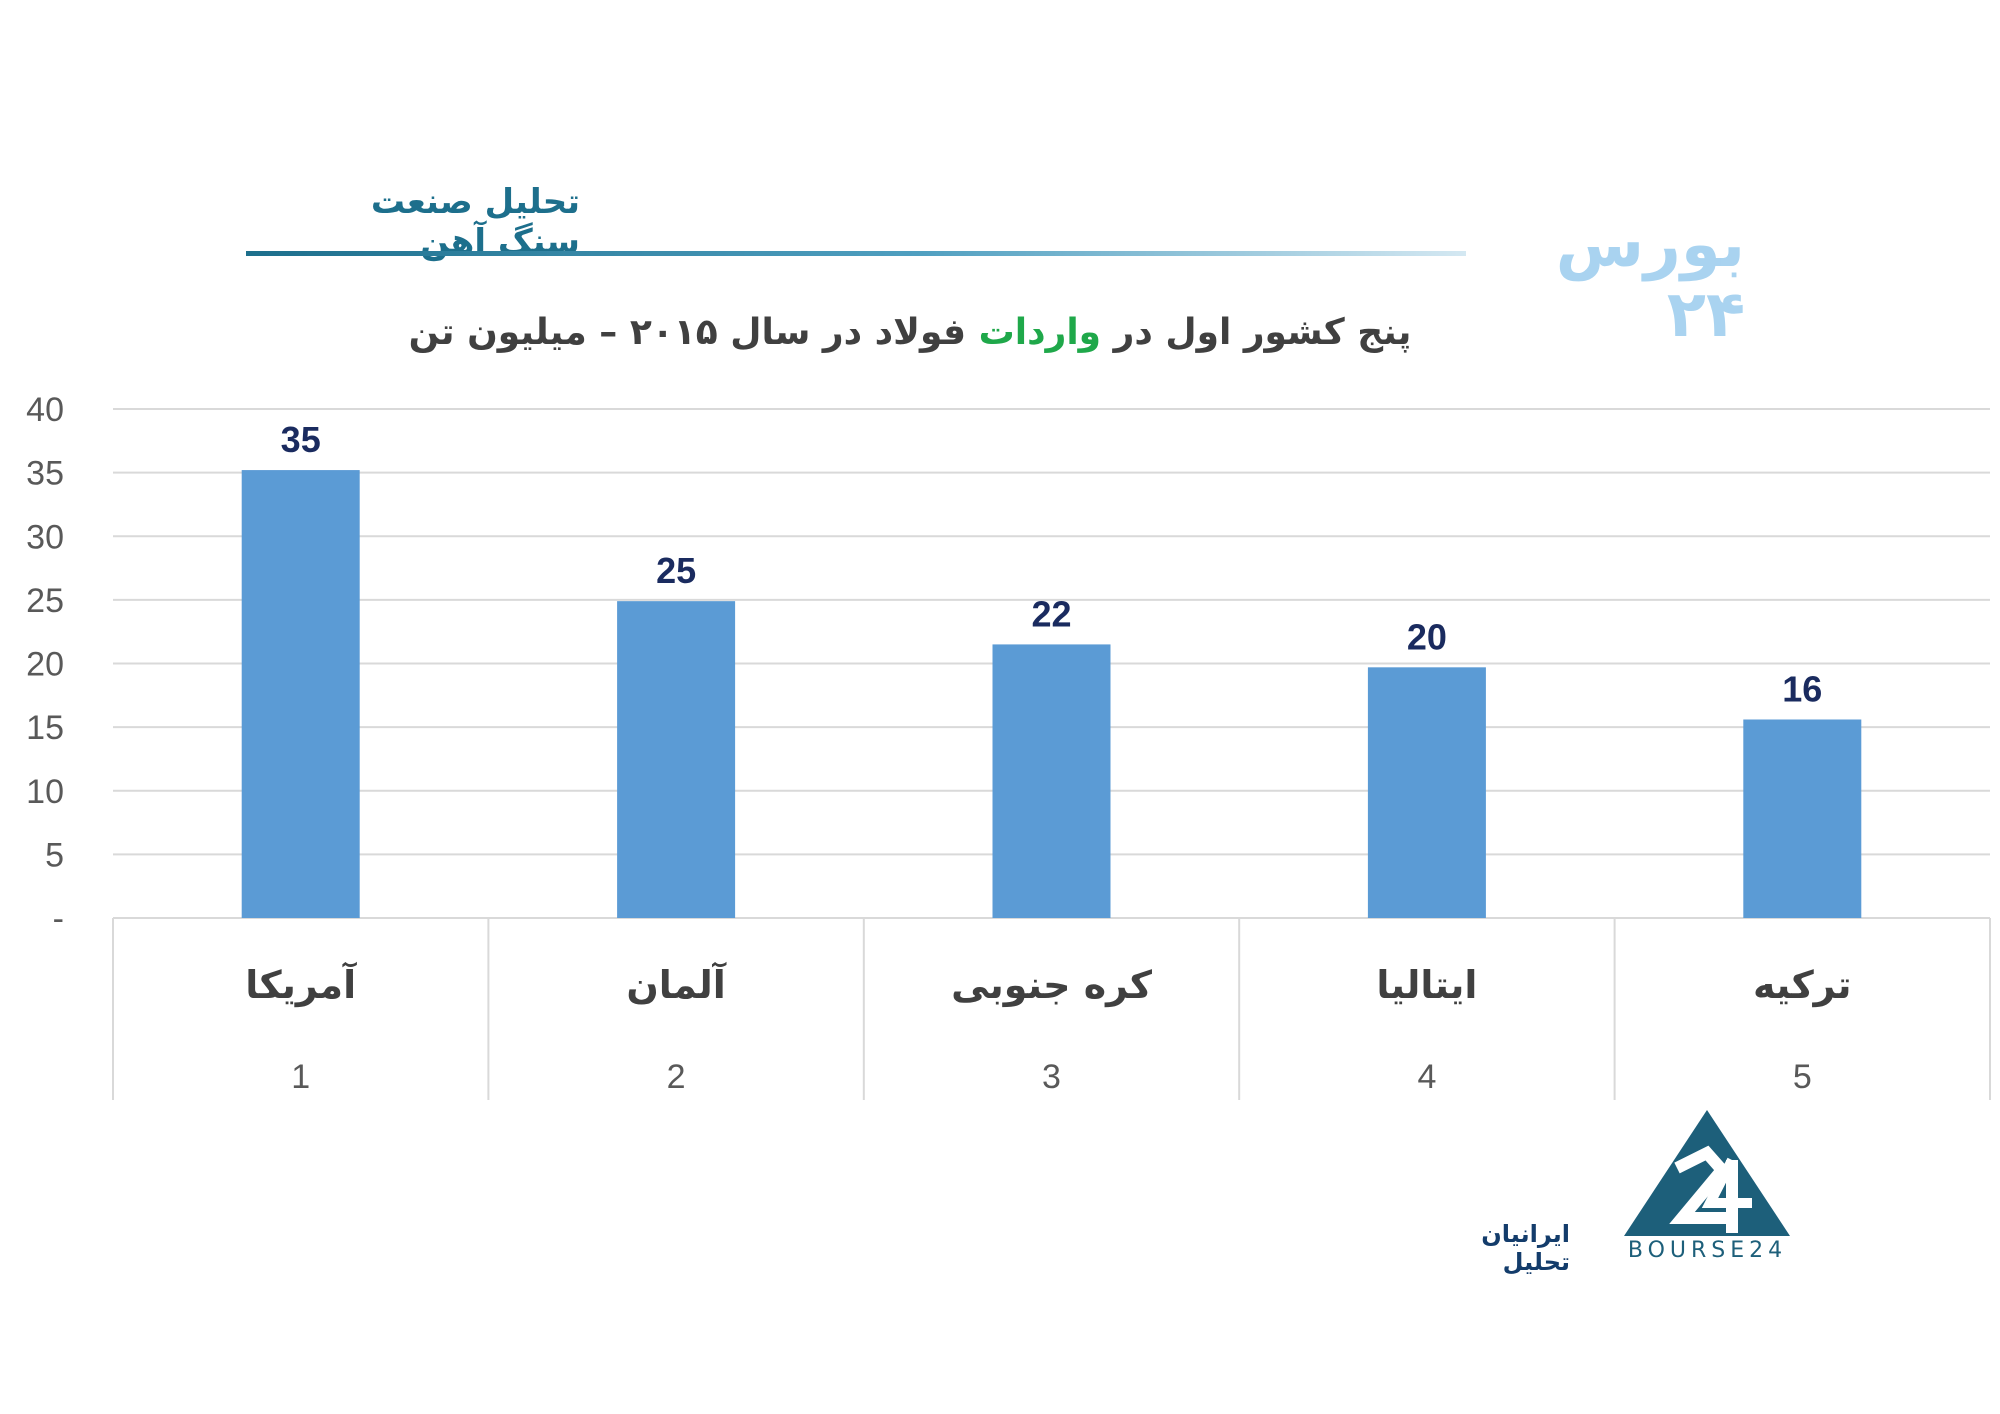 This screenshot has height=1414, width=2000. Describe the element at coordinates (1707, 1173) in the screenshot. I see `bourse24-logo-icon` at that location.